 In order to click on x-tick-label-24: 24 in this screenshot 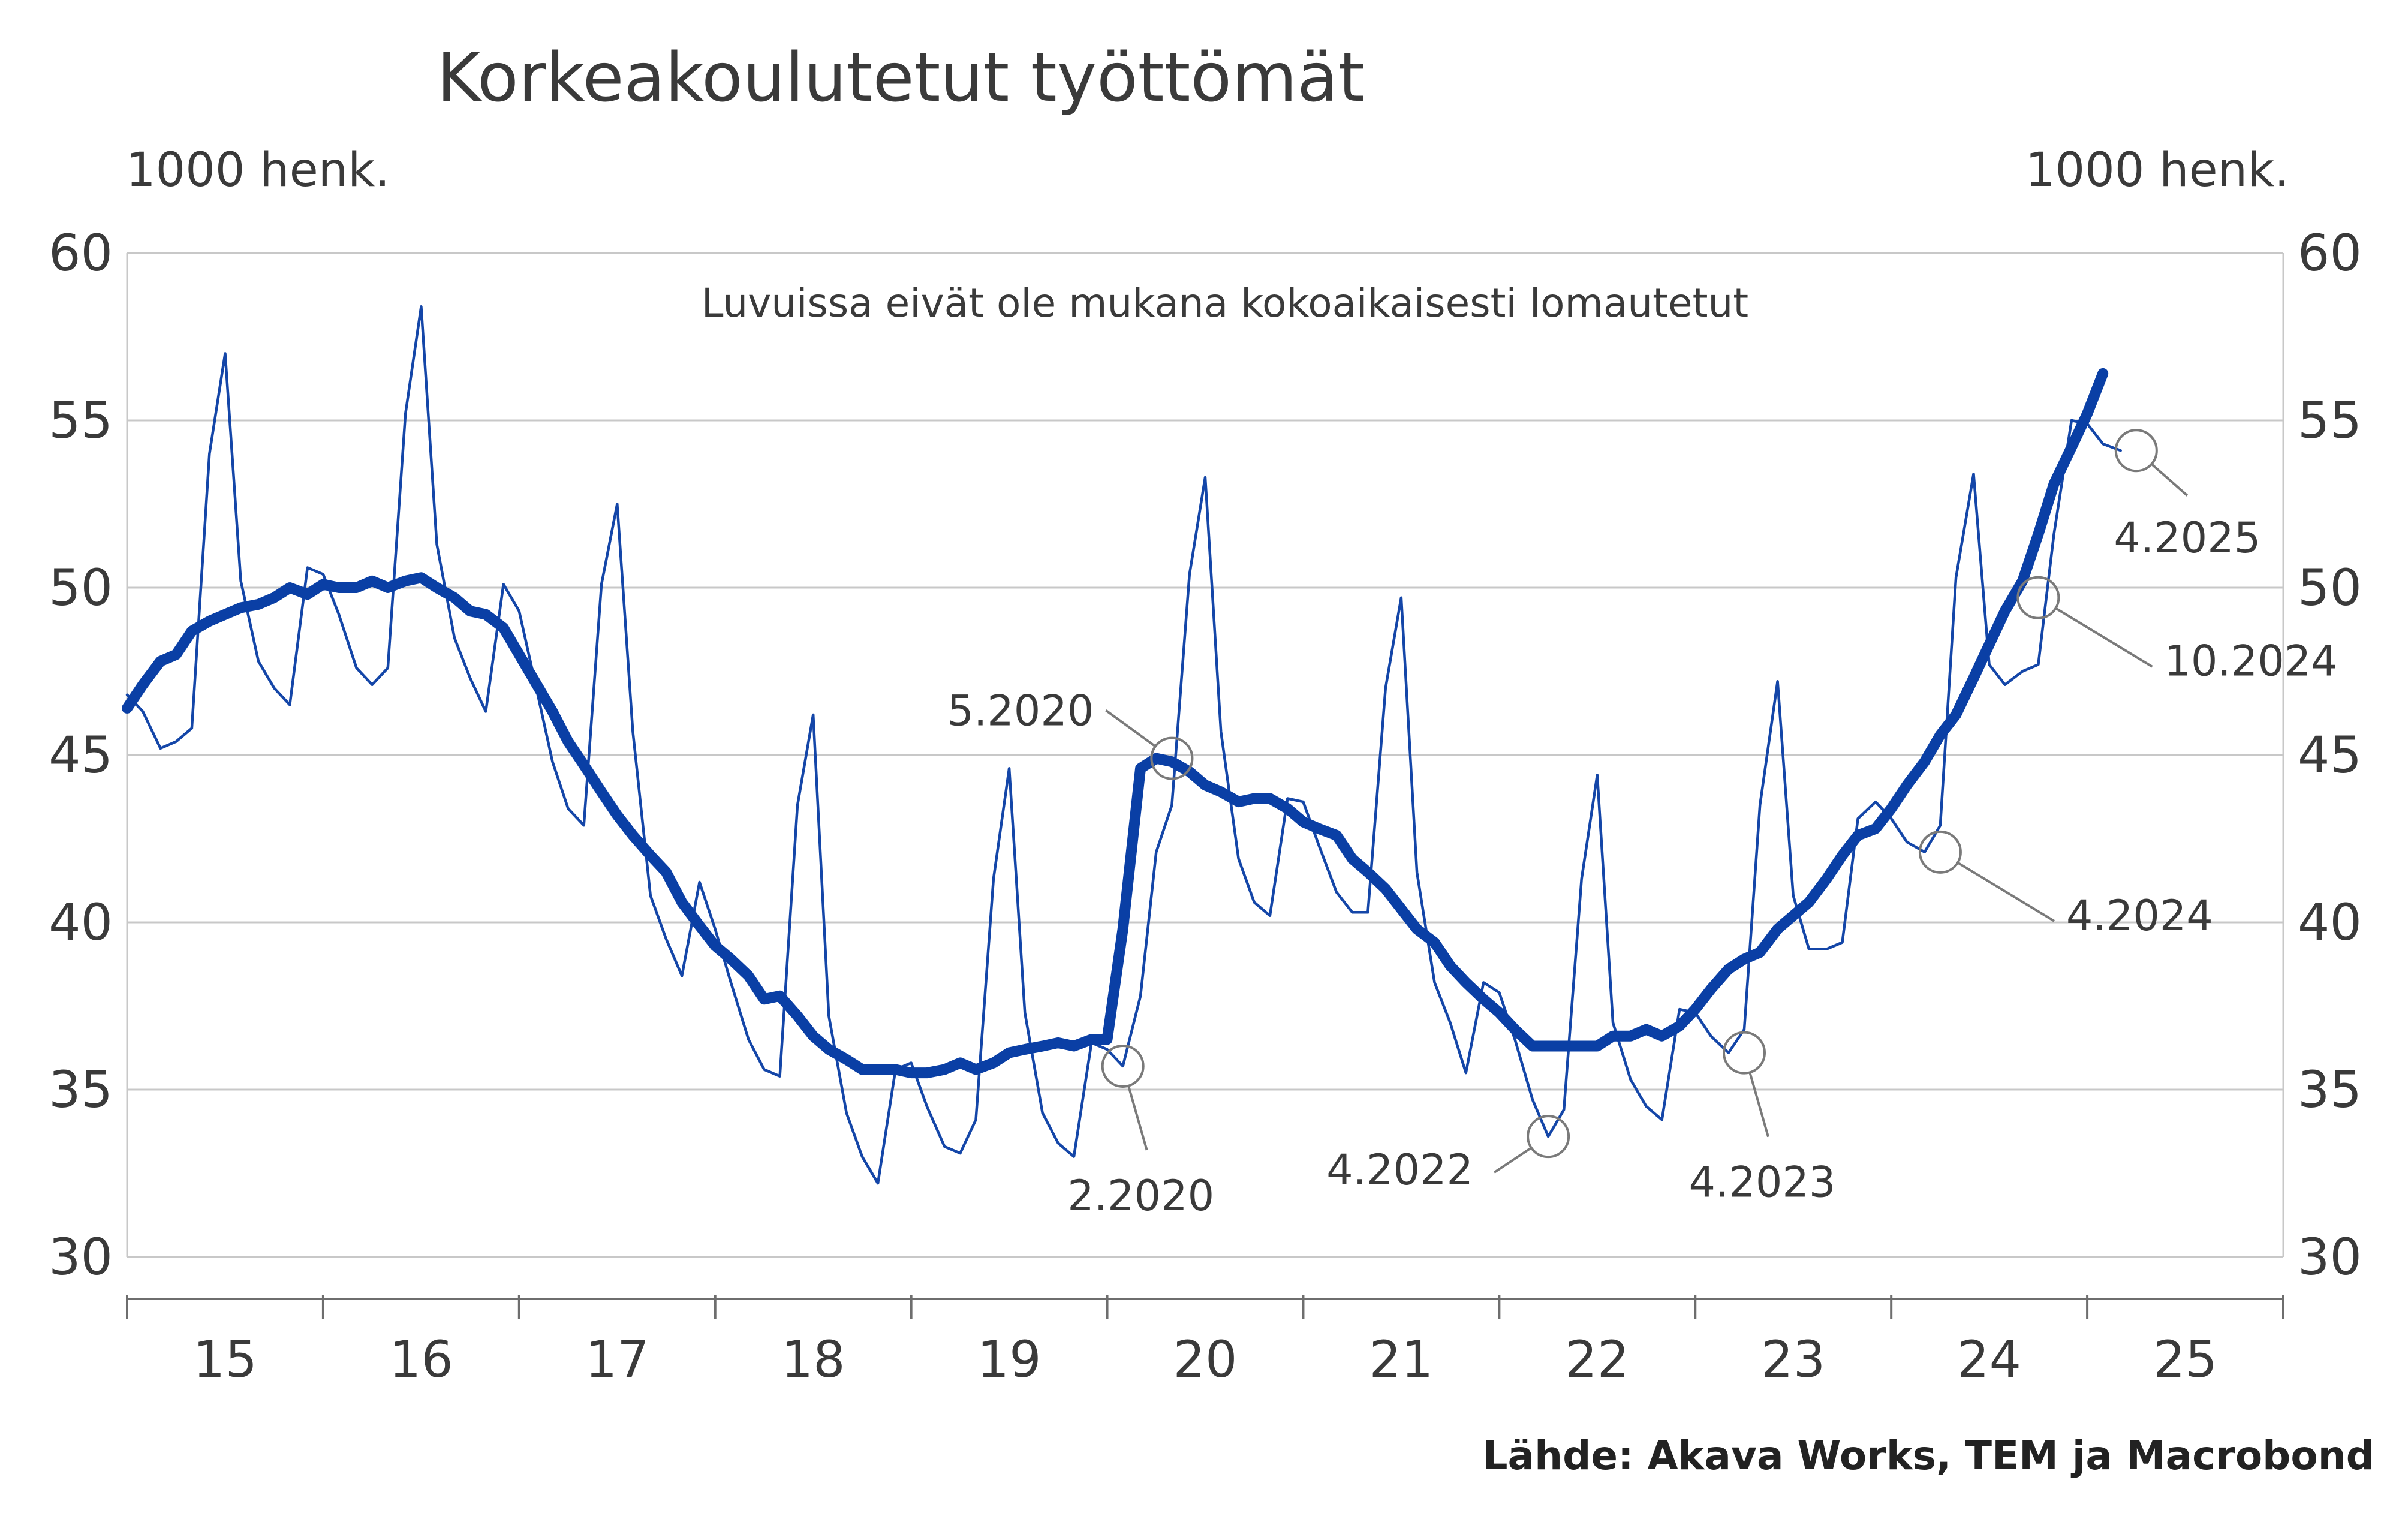, I will do `click(1989, 1360)`.